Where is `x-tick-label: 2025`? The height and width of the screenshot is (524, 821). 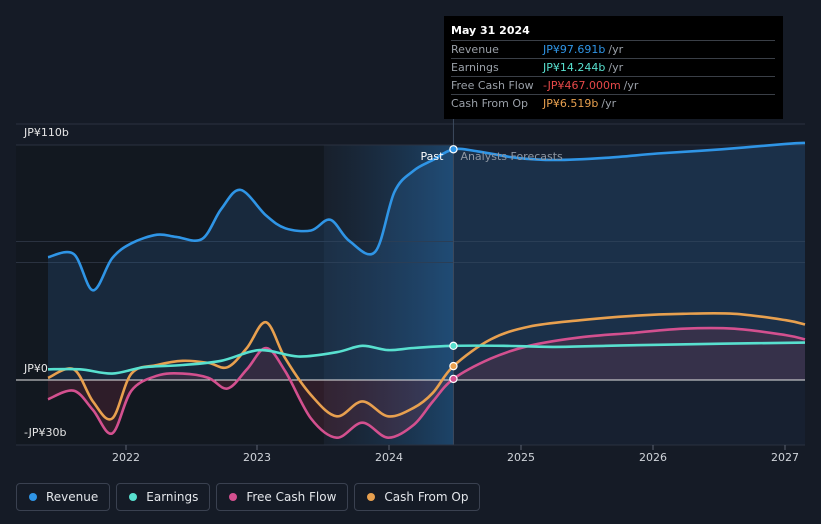 x-tick-label: 2025 is located at coordinates (521, 457).